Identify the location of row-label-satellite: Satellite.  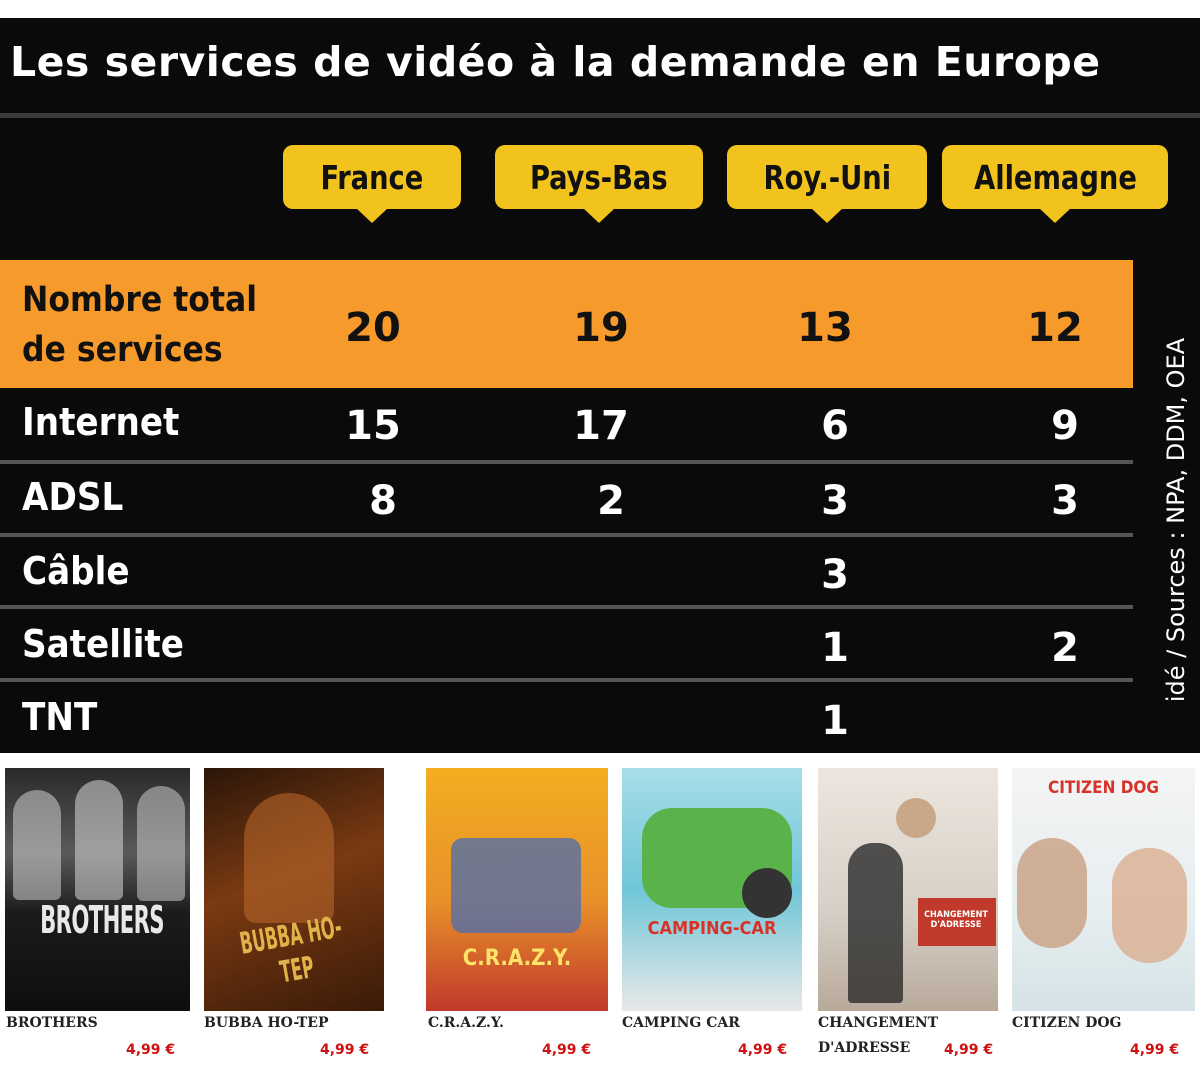
(103, 644).